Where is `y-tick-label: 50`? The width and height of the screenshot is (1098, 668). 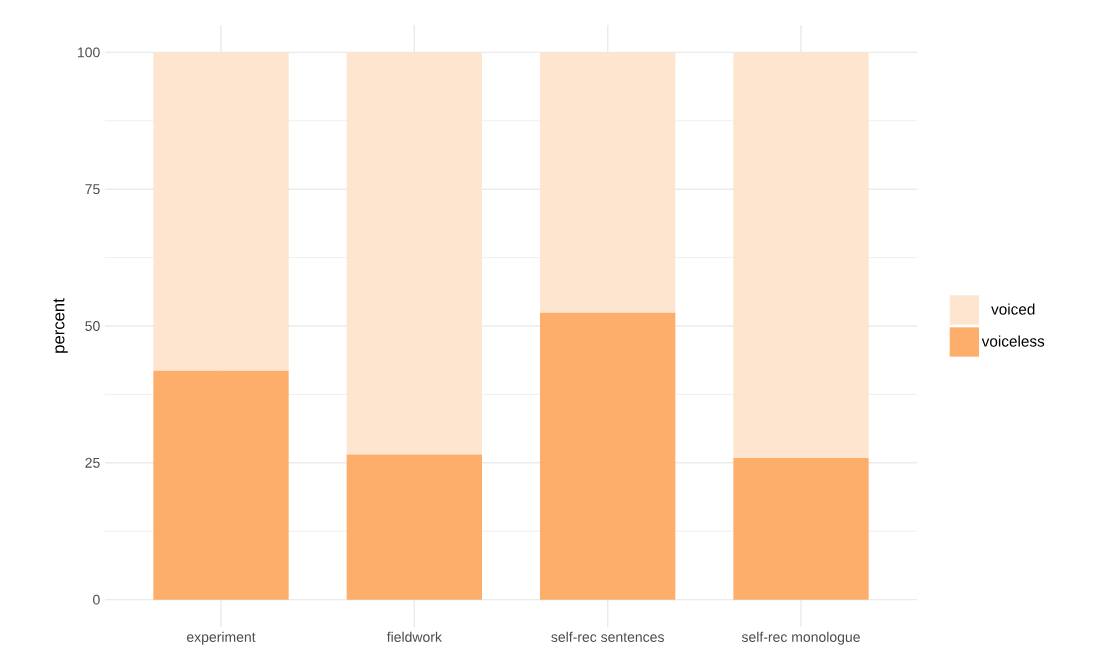
y-tick-label: 50 is located at coordinates (92, 326).